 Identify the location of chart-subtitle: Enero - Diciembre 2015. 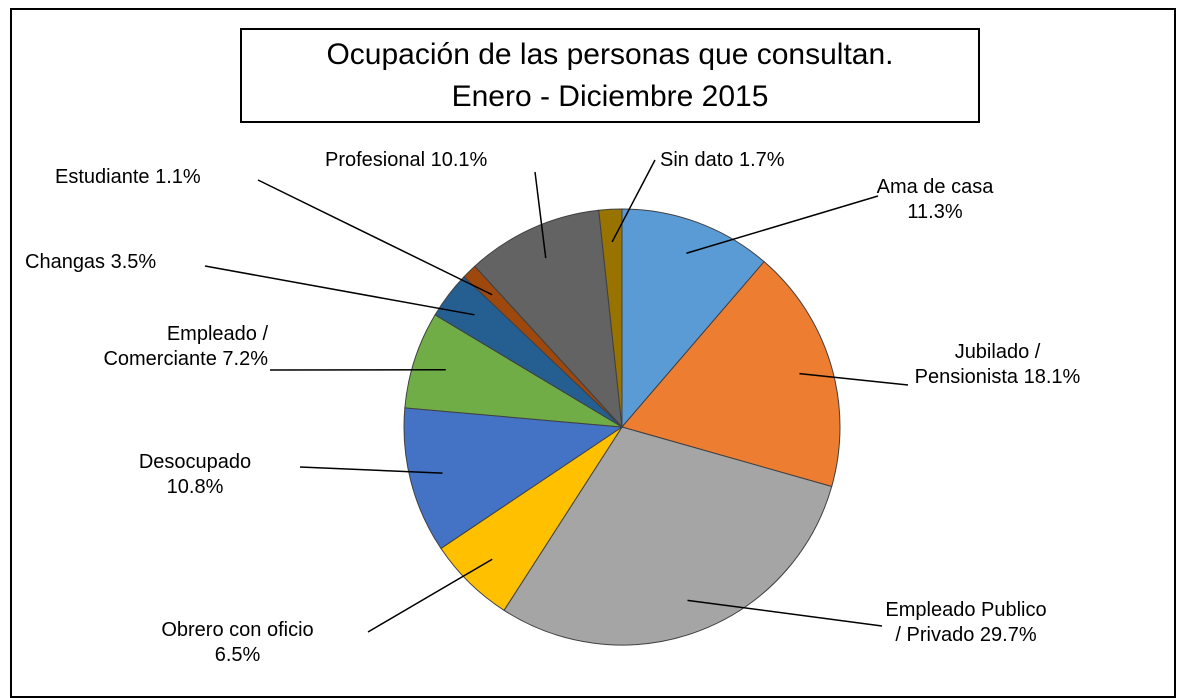
(610, 97).